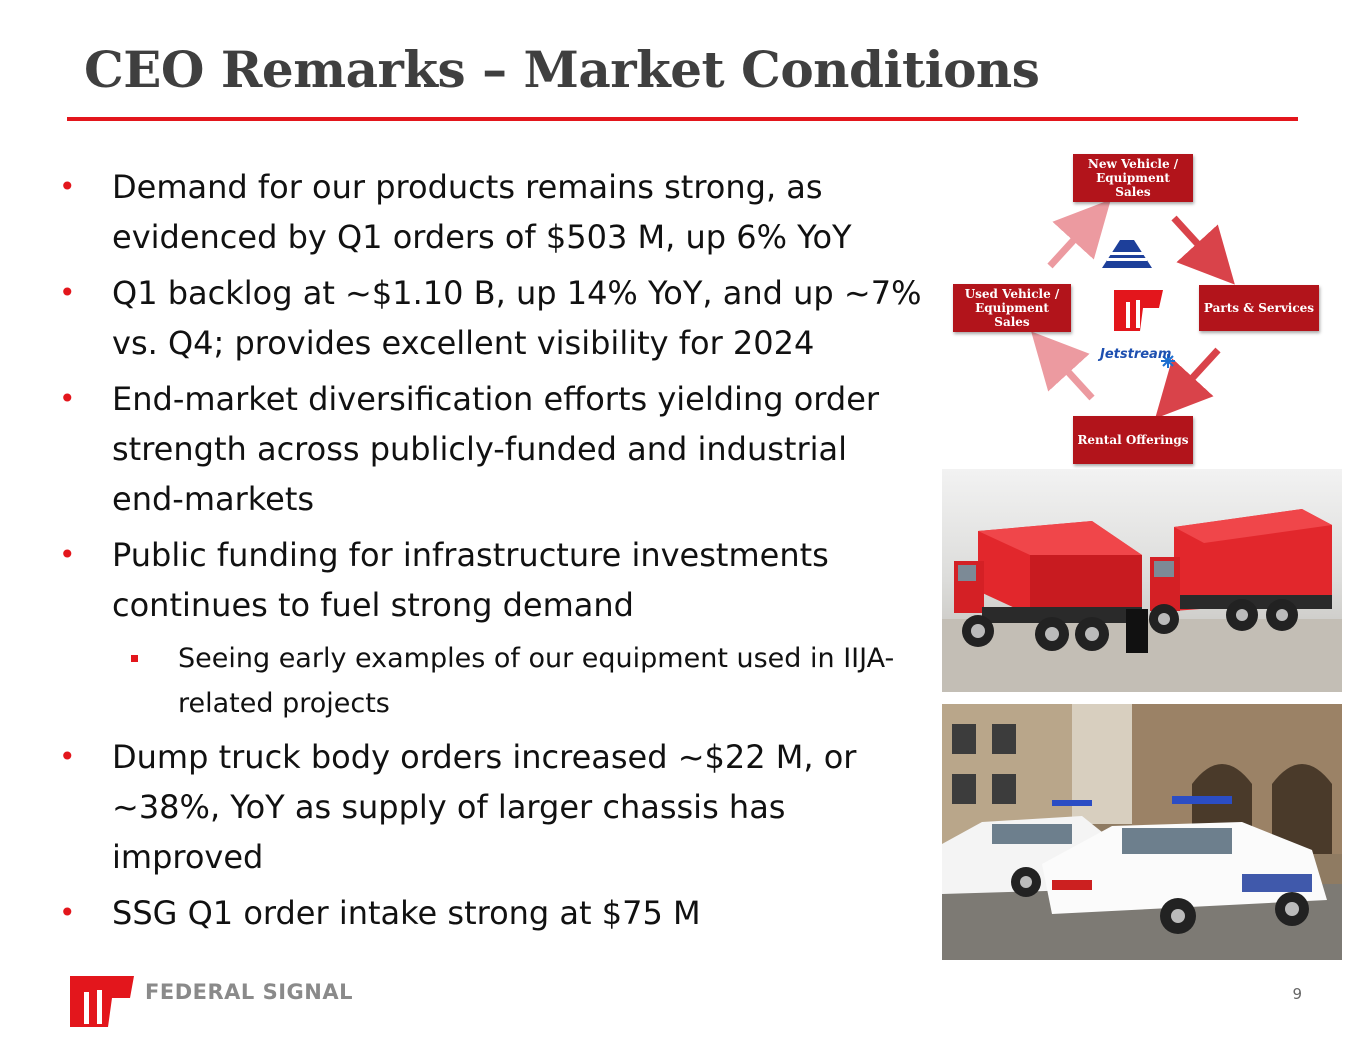 The width and height of the screenshot is (1365, 1055). I want to click on cycle-box-rental: Rental Offerings, so click(1133, 440).